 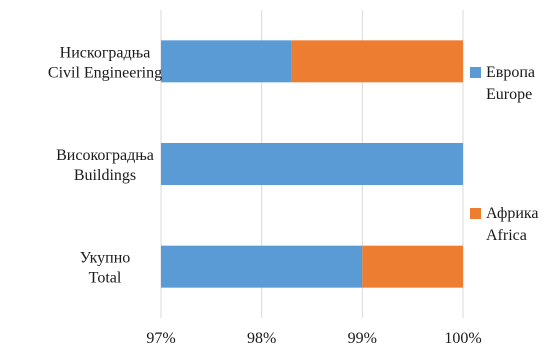 What do you see at coordinates (160, 338) in the screenshot?
I see `x-tick-label: 97%` at bounding box center [160, 338].